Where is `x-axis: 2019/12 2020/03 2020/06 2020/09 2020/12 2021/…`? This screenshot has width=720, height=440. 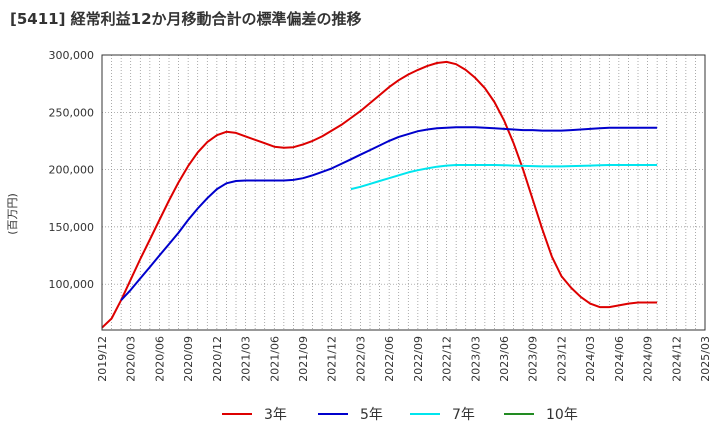 x-axis: 2019/12 2020/03 2020/06 2020/09 2020/12 2021/… is located at coordinates (404, 359).